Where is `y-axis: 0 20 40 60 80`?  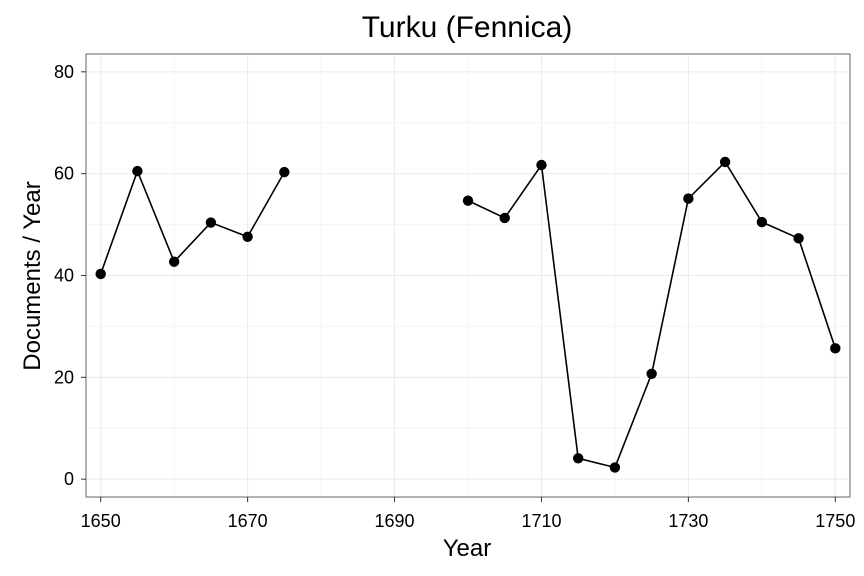 y-axis: 0 20 40 60 80 is located at coordinates (70, 275).